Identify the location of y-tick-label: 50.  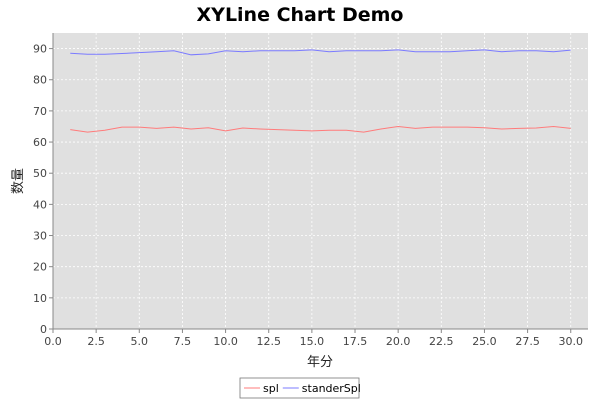
(40, 173).